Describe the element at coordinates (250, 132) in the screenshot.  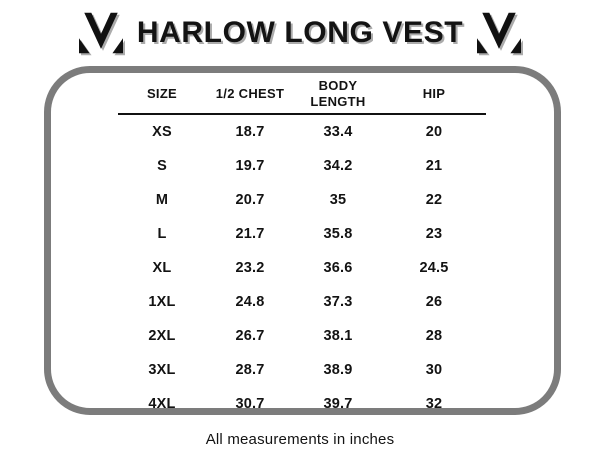
I see `half-chest-cell: 18.7` at that location.